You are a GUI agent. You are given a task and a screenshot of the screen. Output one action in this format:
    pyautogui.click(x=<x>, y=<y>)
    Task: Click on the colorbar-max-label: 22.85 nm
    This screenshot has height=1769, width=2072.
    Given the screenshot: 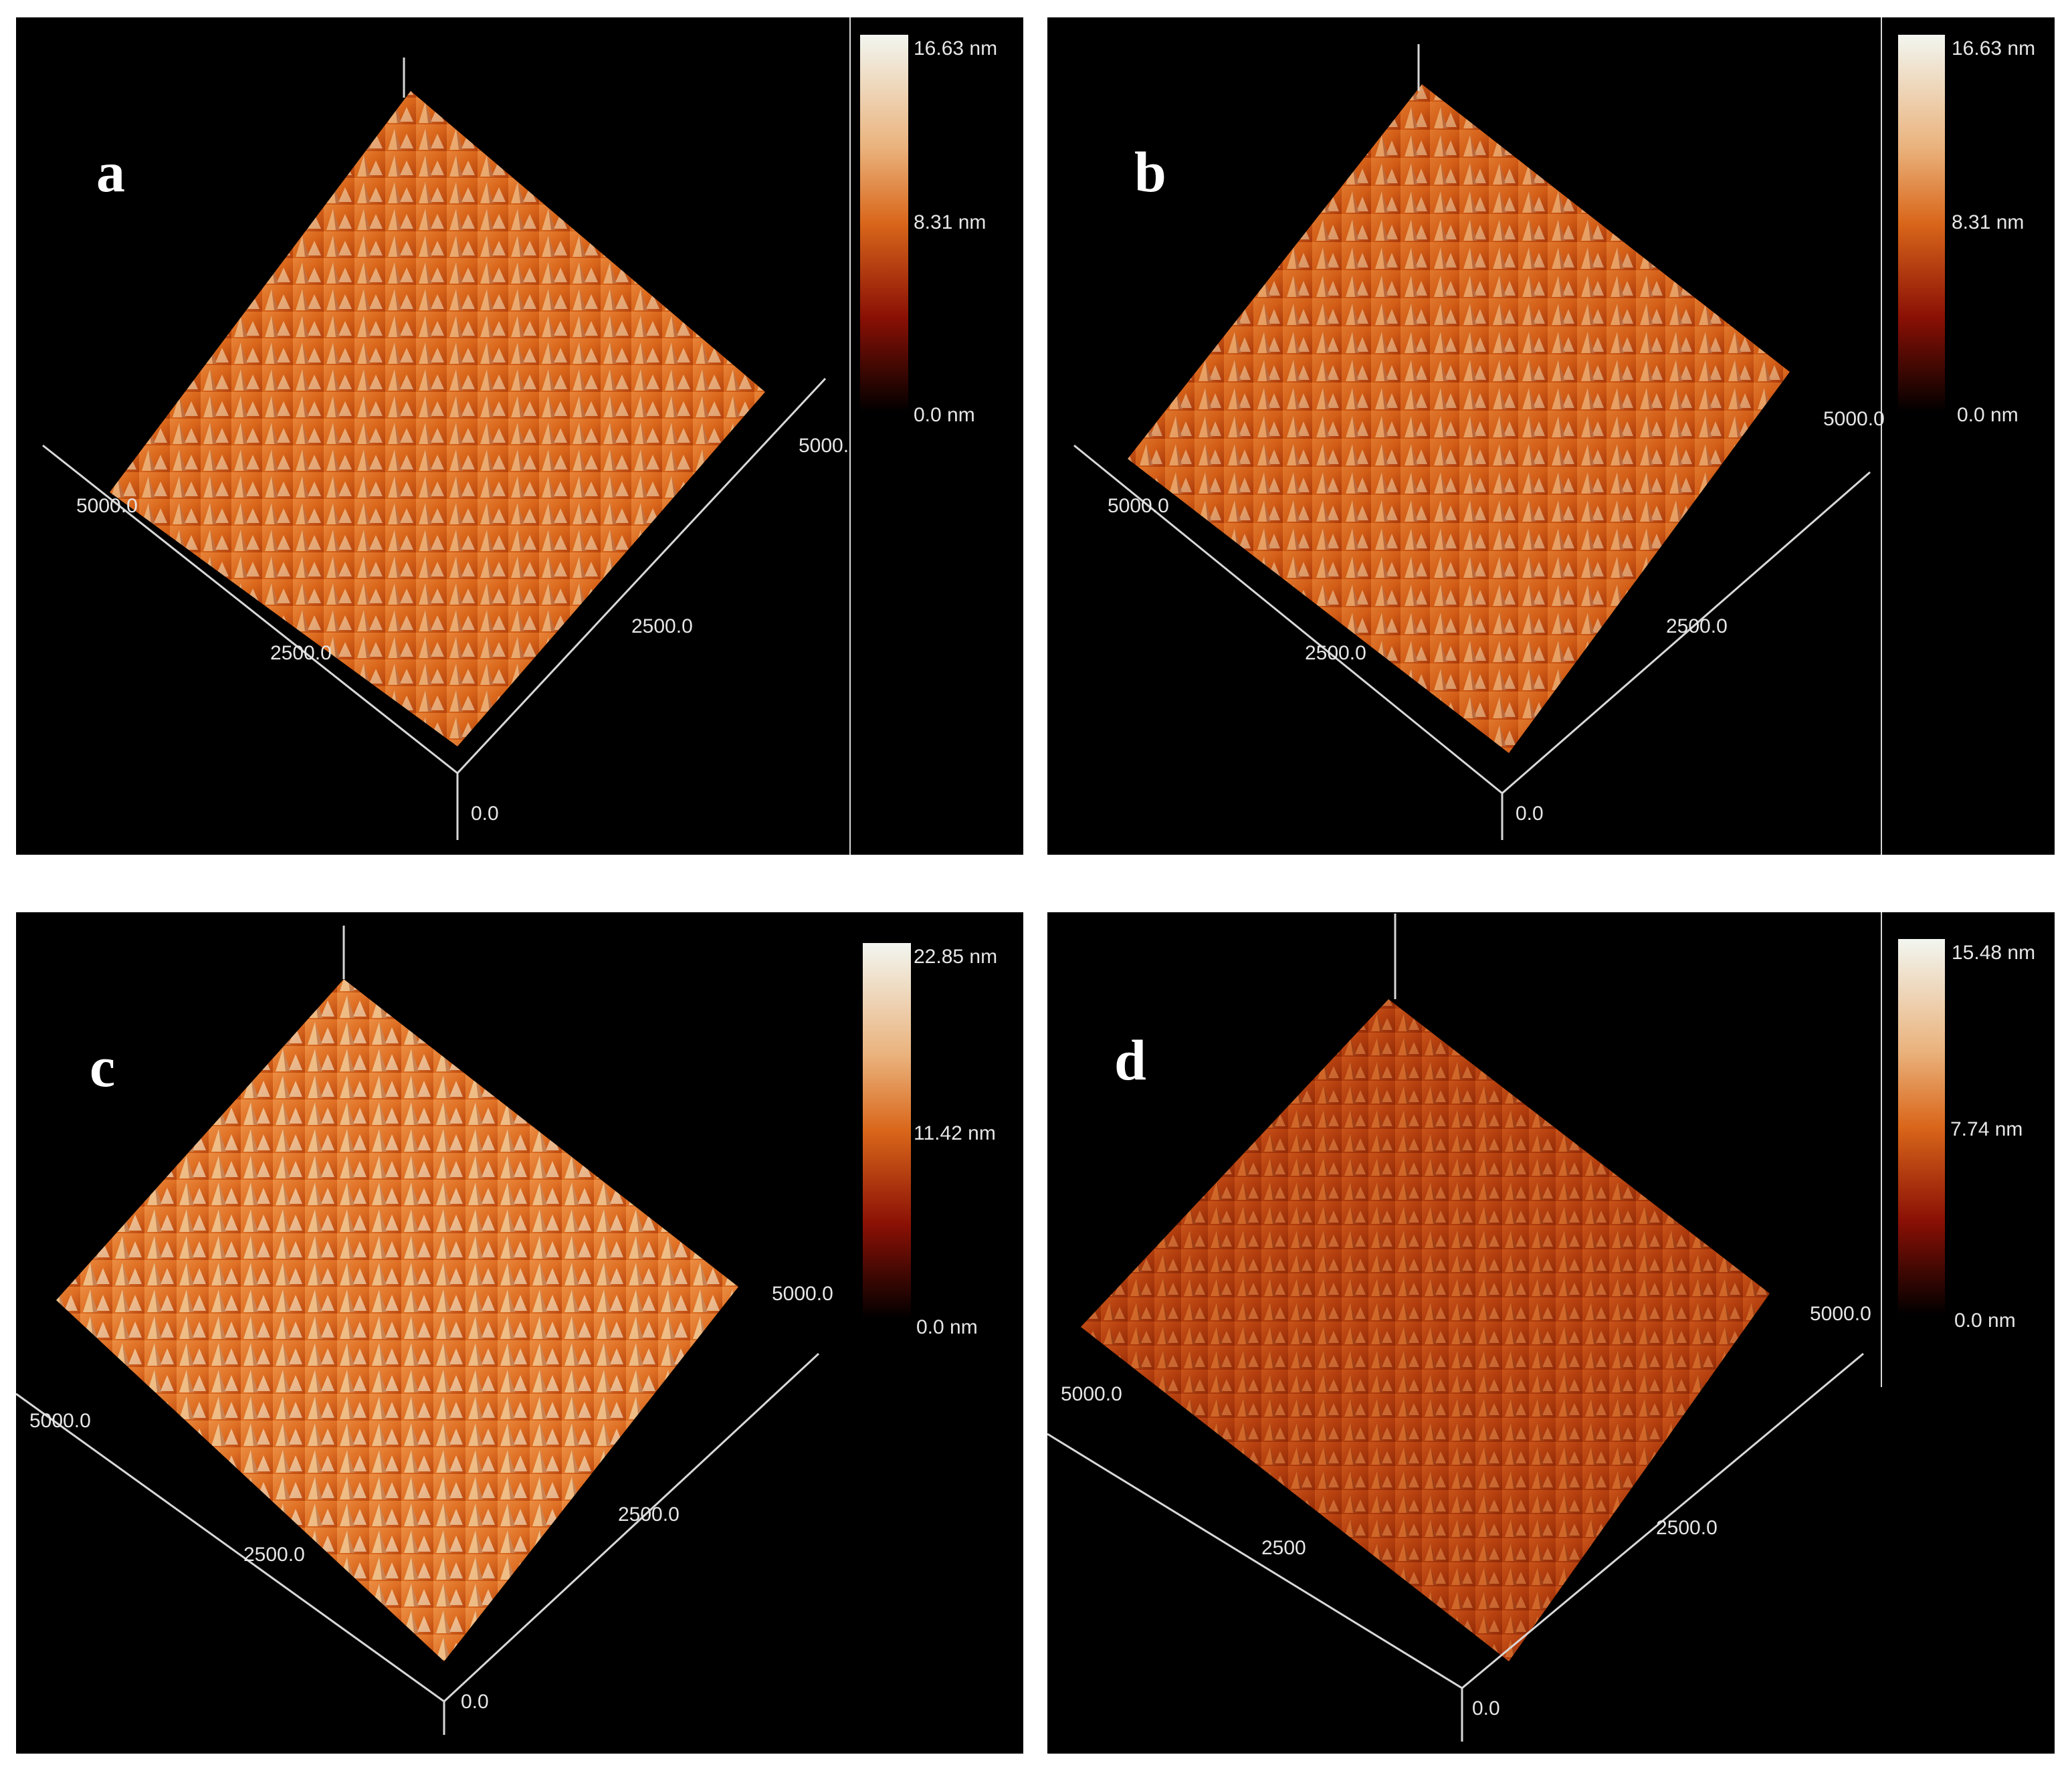 What is the action you would take?
    pyautogui.click(x=956, y=957)
    